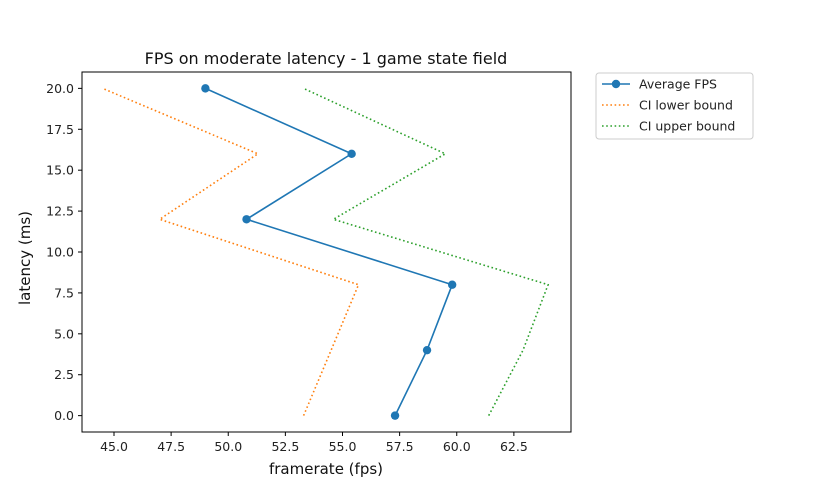 The width and height of the screenshot is (815, 480). I want to click on legend-label: CI lower bound, so click(686, 105).